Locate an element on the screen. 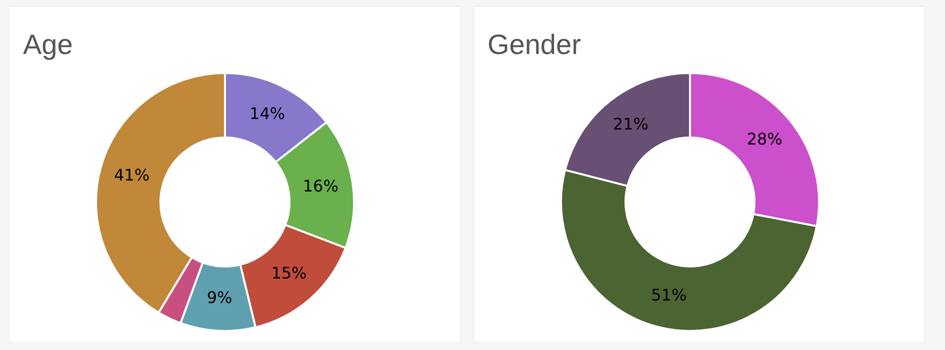 The width and height of the screenshot is (945, 350). data-label: 14% is located at coordinates (268, 114).